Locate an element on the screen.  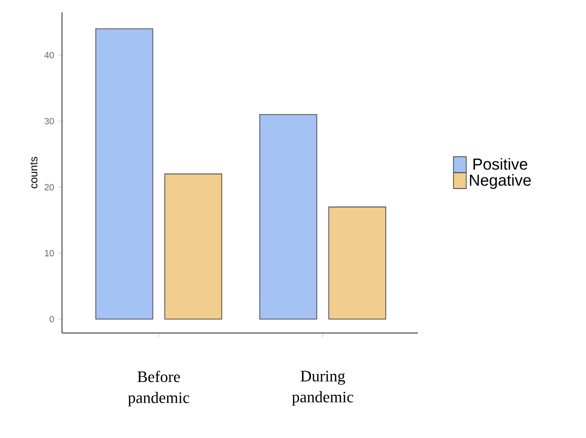
y-tick-label: 10 is located at coordinates (49, 253).